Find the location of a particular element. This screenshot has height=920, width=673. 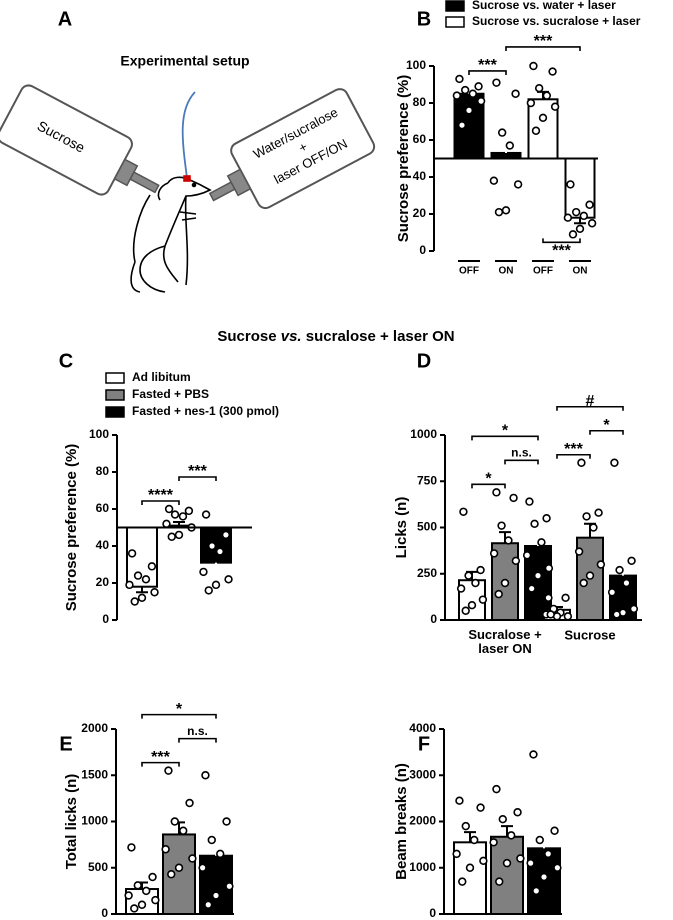

legend-label: Fasted + PBS is located at coordinates (170, 394).